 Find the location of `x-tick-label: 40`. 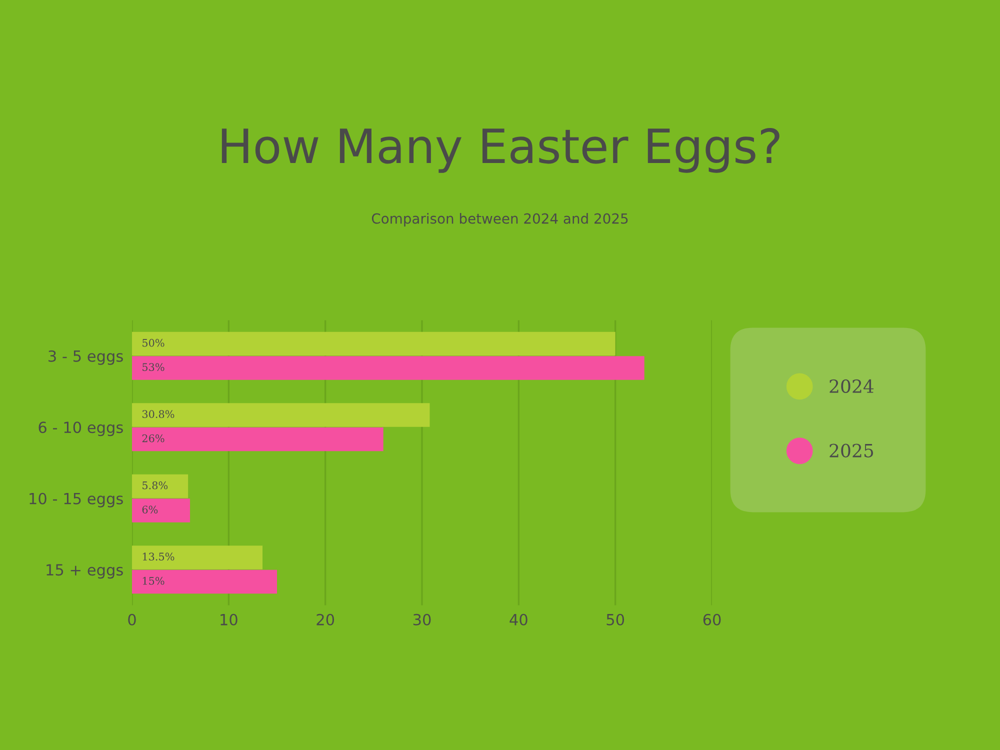

x-tick-label: 40 is located at coordinates (519, 620).